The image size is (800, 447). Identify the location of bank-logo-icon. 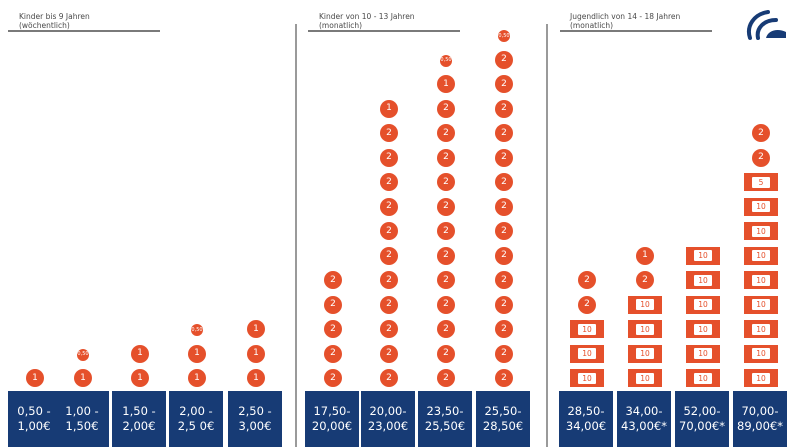
(766, 25).